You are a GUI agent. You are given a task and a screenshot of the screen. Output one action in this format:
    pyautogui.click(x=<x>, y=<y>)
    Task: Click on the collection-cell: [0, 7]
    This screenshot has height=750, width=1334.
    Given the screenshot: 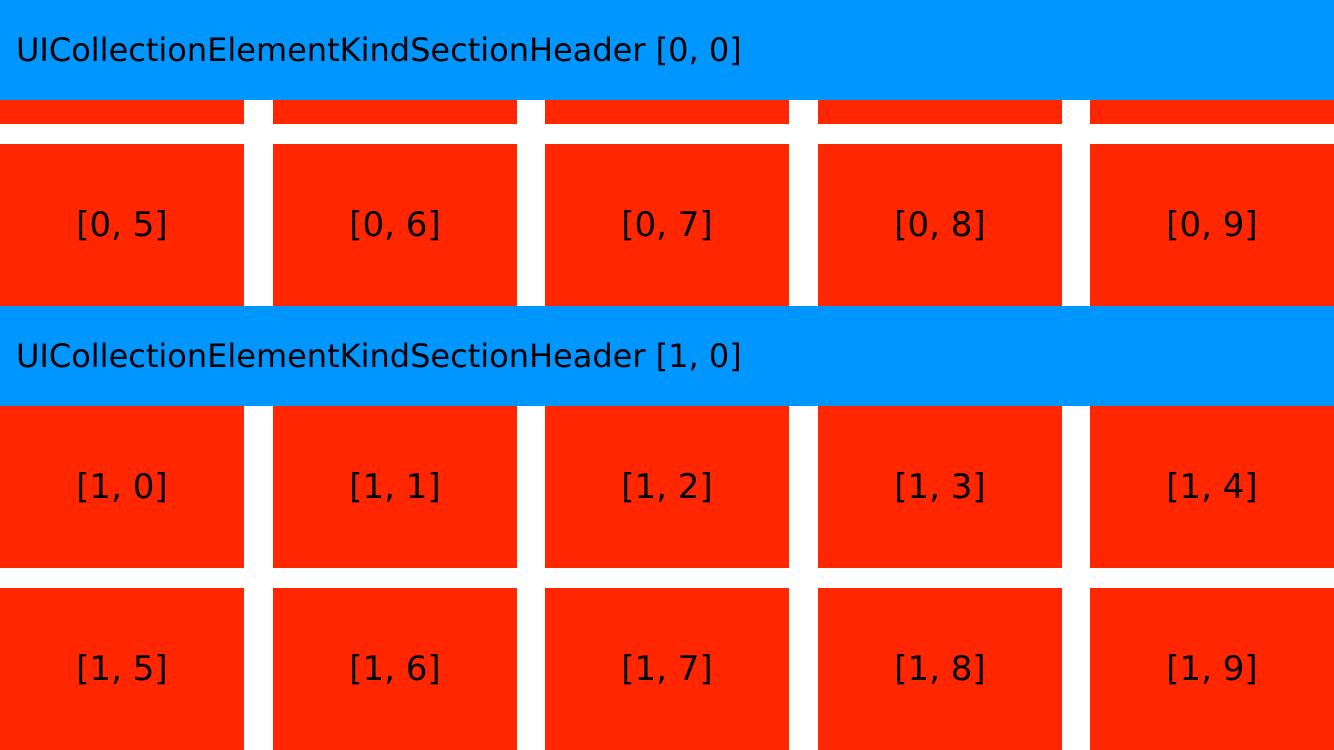 What is the action you would take?
    pyautogui.click(x=667, y=225)
    